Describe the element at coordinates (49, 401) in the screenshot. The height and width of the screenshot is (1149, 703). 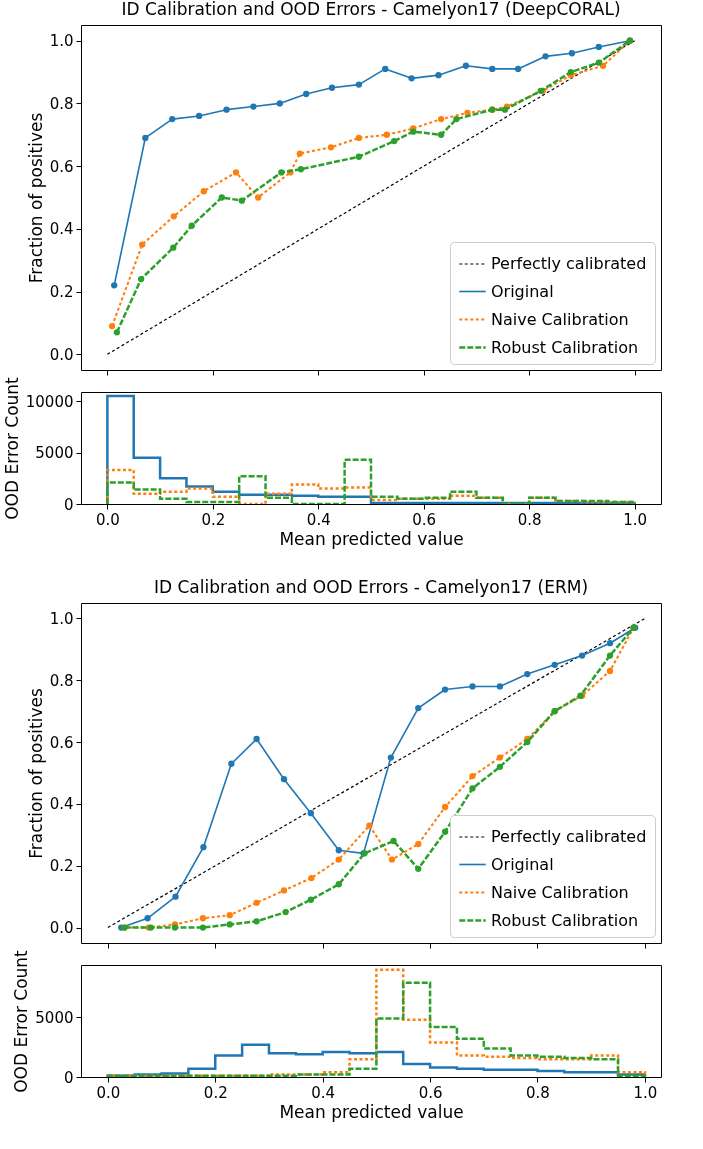
I see `y-tick-label: 10000` at that location.